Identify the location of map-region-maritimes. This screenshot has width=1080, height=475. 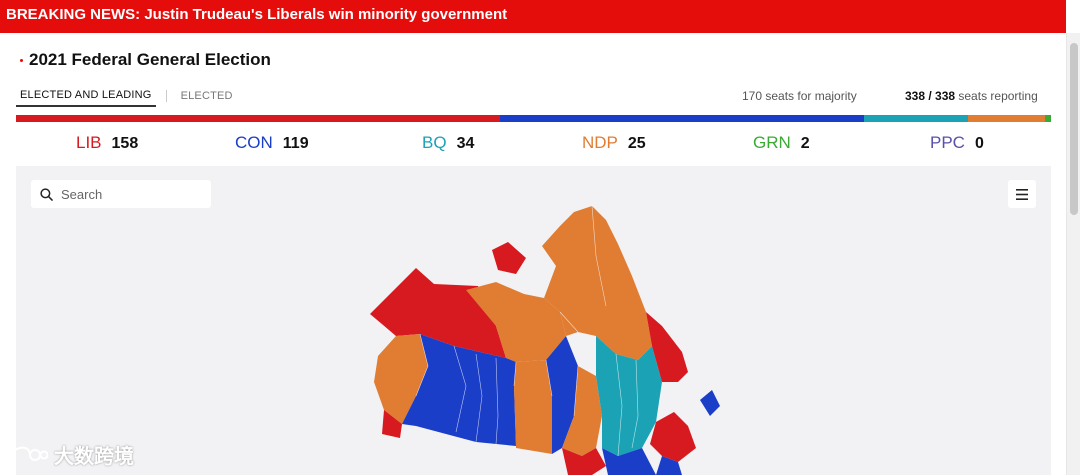
(673, 437).